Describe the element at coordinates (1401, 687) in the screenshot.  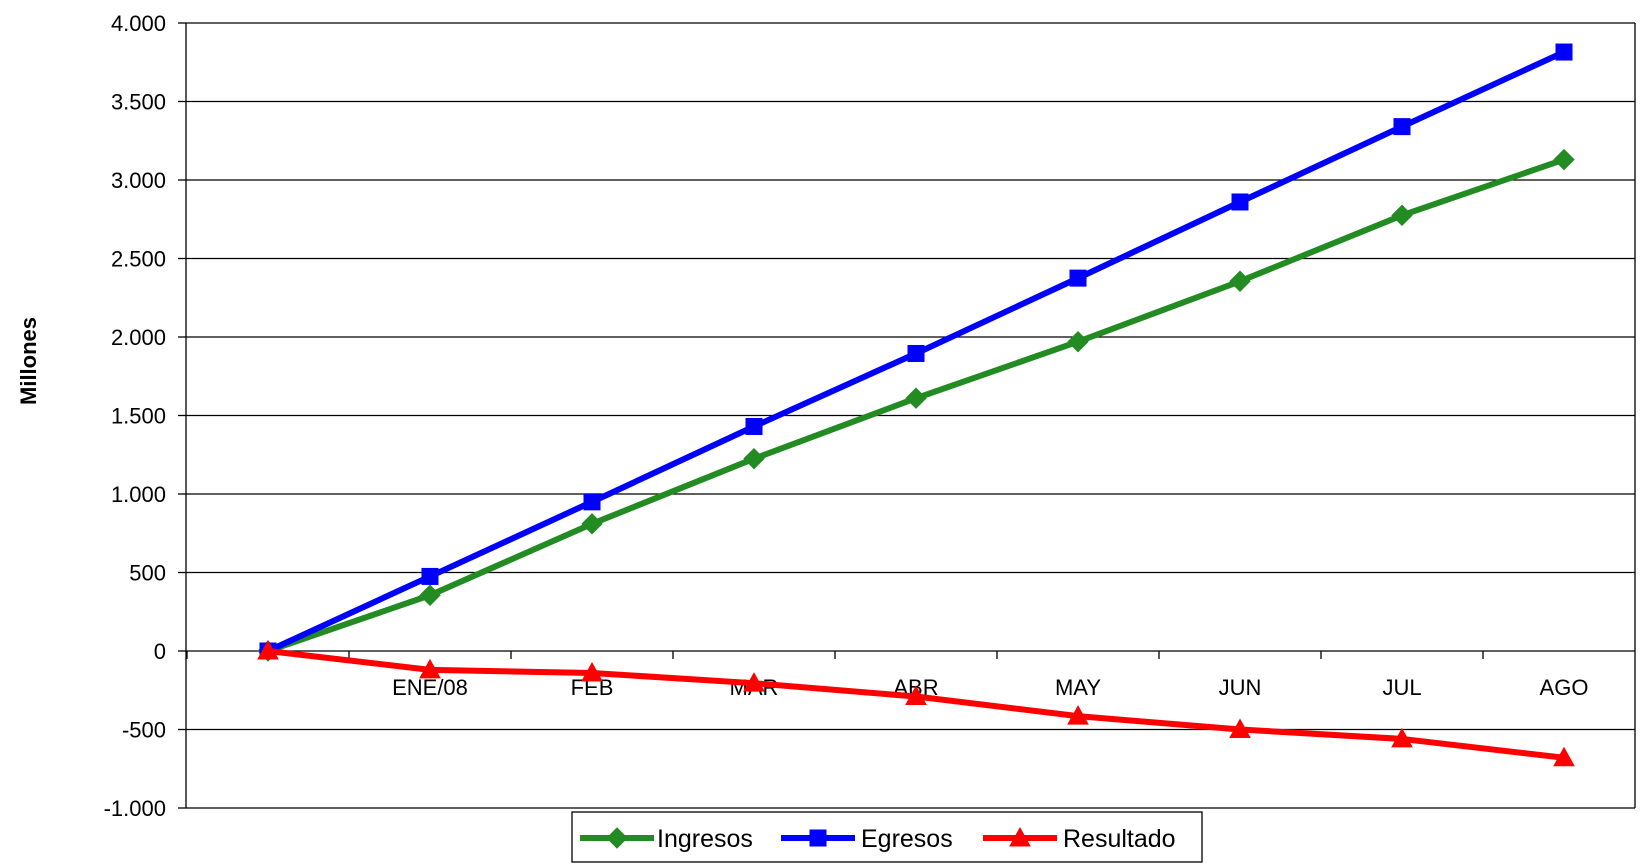
I see `x-tick-label: JUL` at that location.